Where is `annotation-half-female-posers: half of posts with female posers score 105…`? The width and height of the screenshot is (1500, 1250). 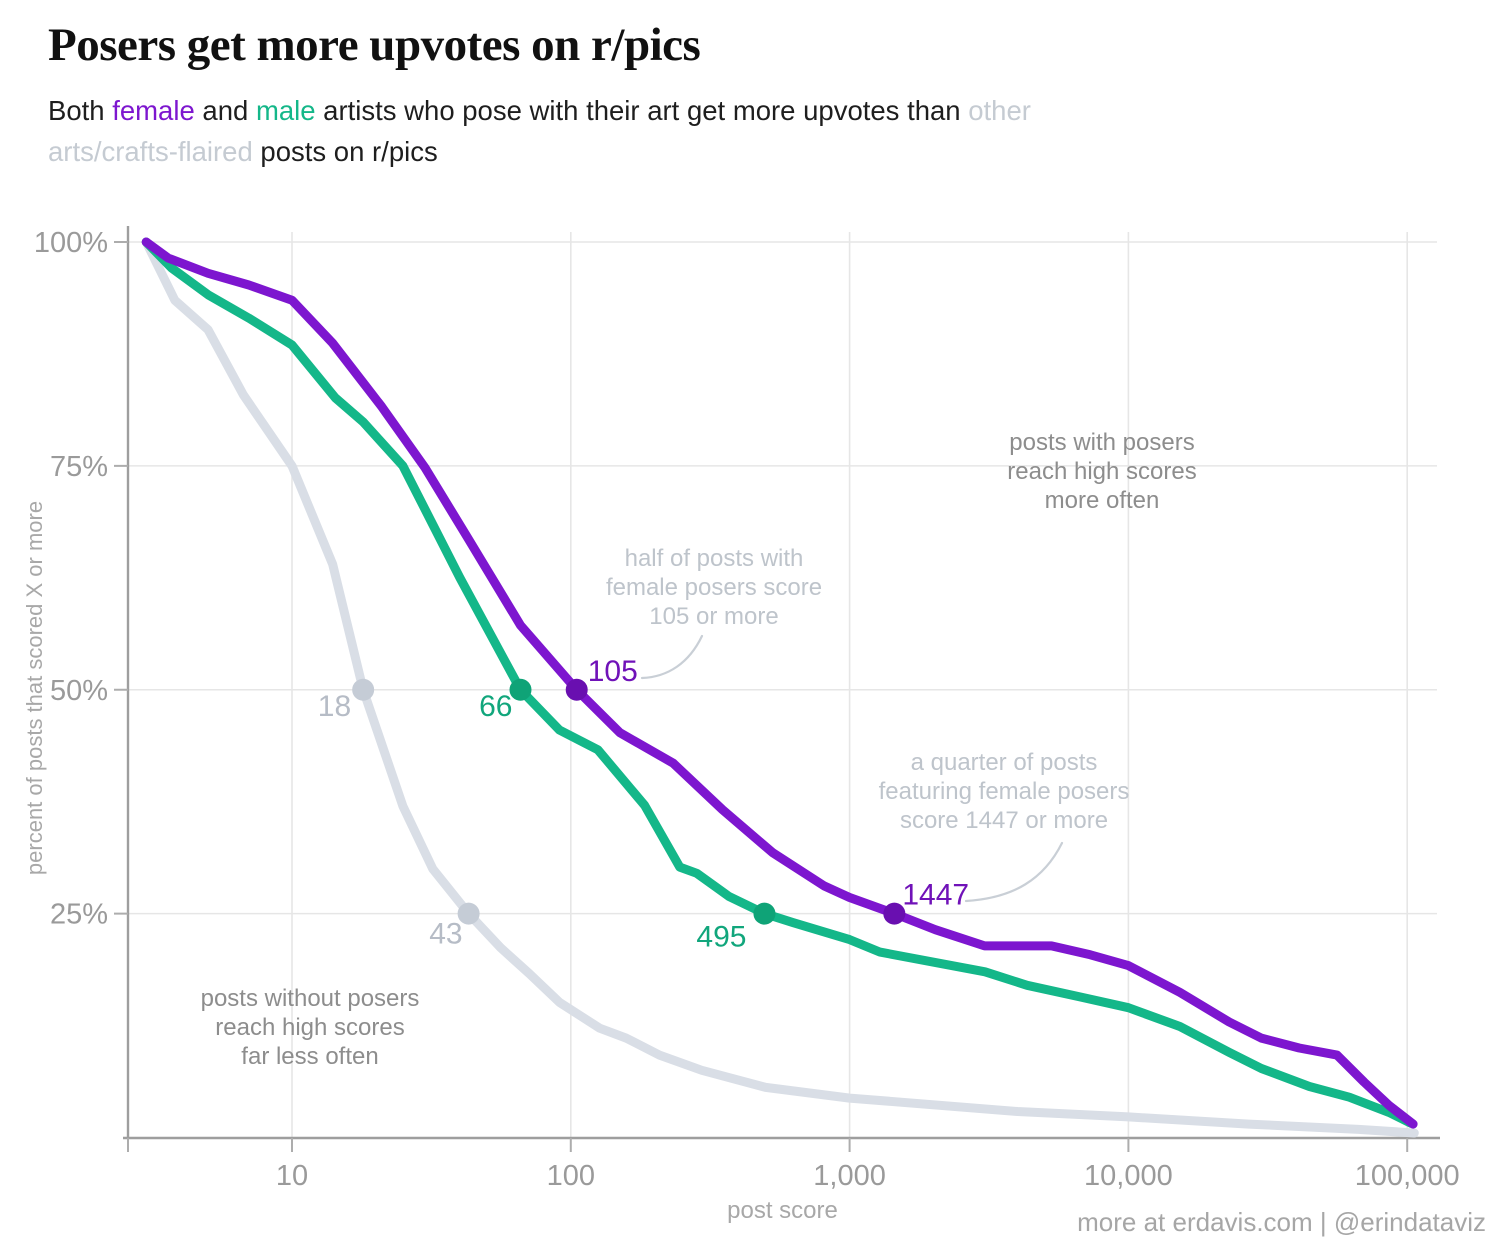 annotation-half-female-posers: half of posts with female posers score 105… is located at coordinates (714, 587).